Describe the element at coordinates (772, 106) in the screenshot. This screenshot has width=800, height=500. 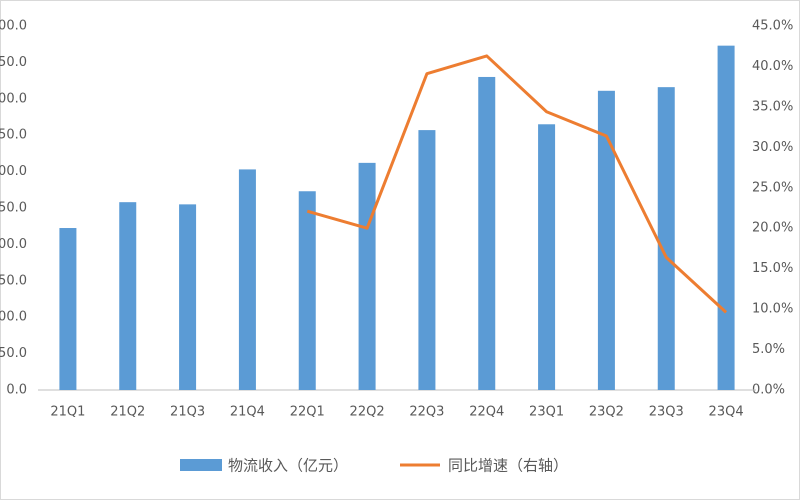
I see `y2-tick-label: 35.0%` at that location.